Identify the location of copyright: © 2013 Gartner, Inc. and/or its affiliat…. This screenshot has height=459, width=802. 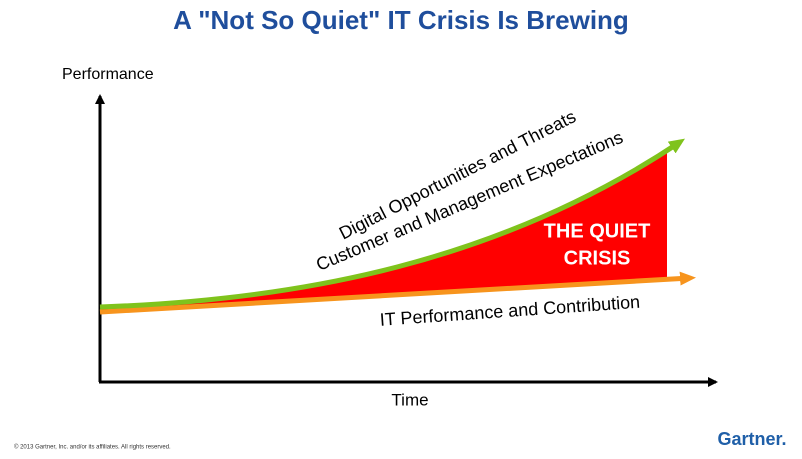
(92, 447).